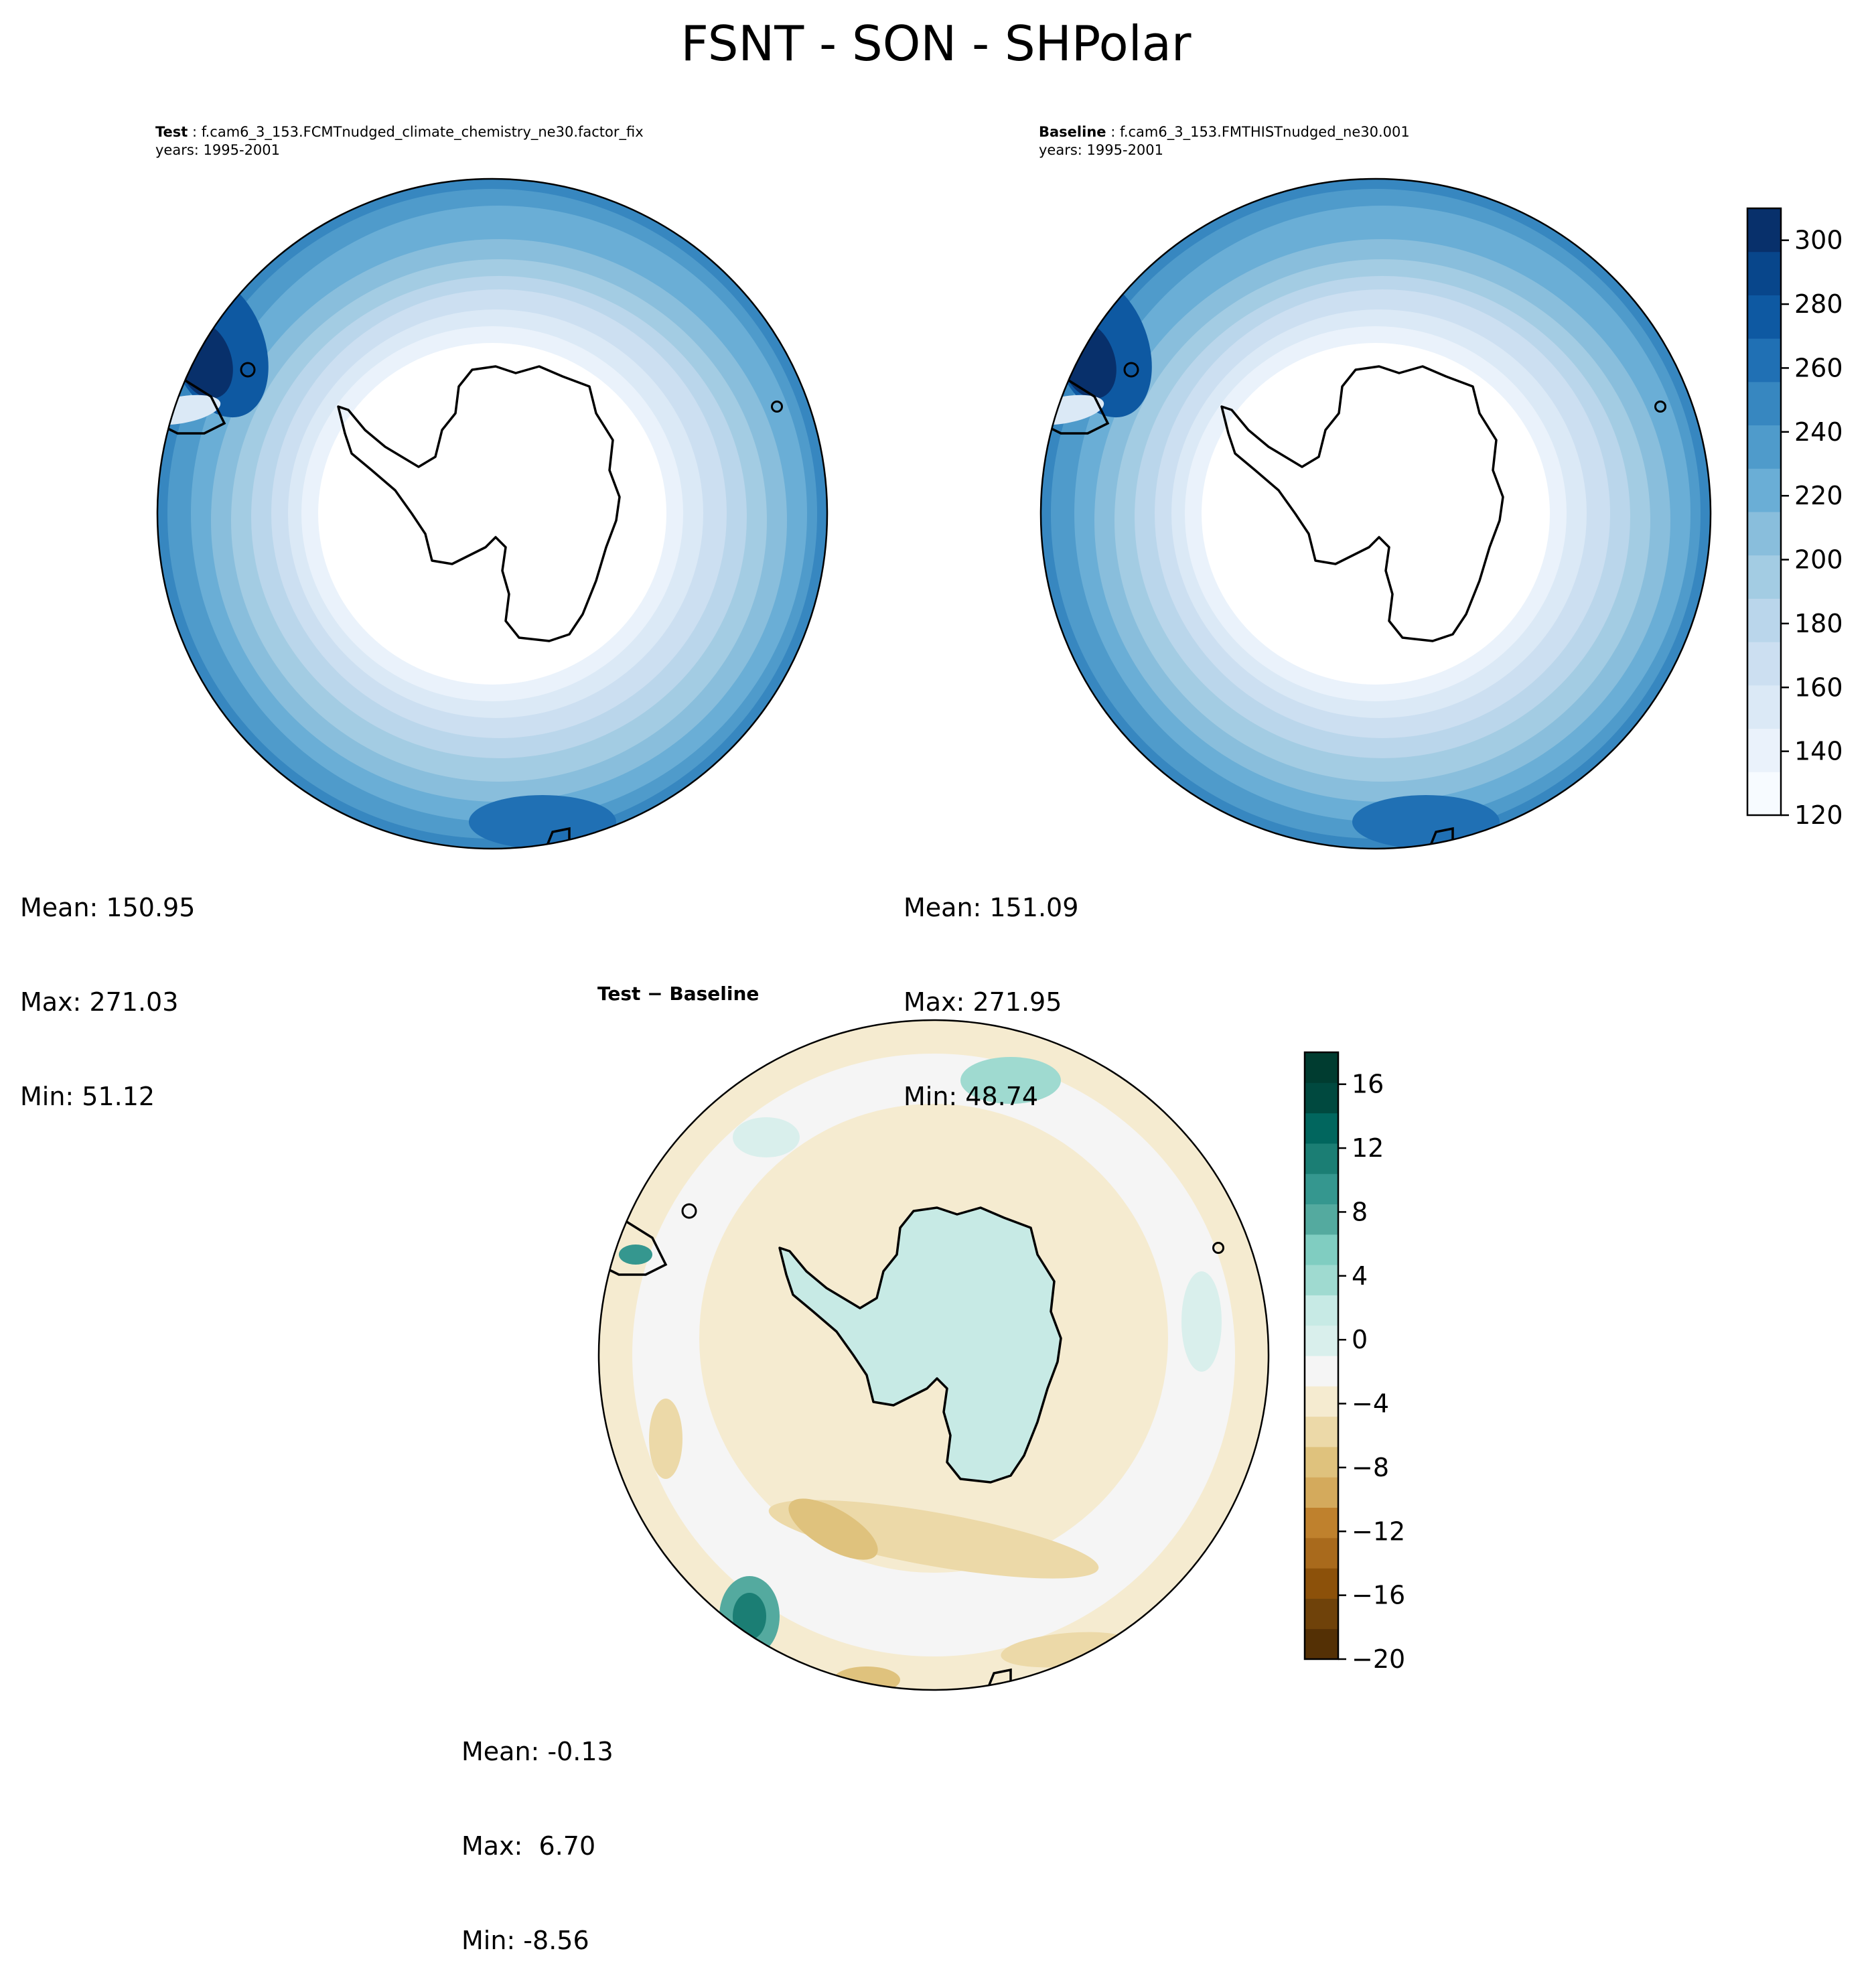 The width and height of the screenshot is (1872, 1988). What do you see at coordinates (1368, 1148) in the screenshot?
I see `colorbar-tick-label: 12` at bounding box center [1368, 1148].